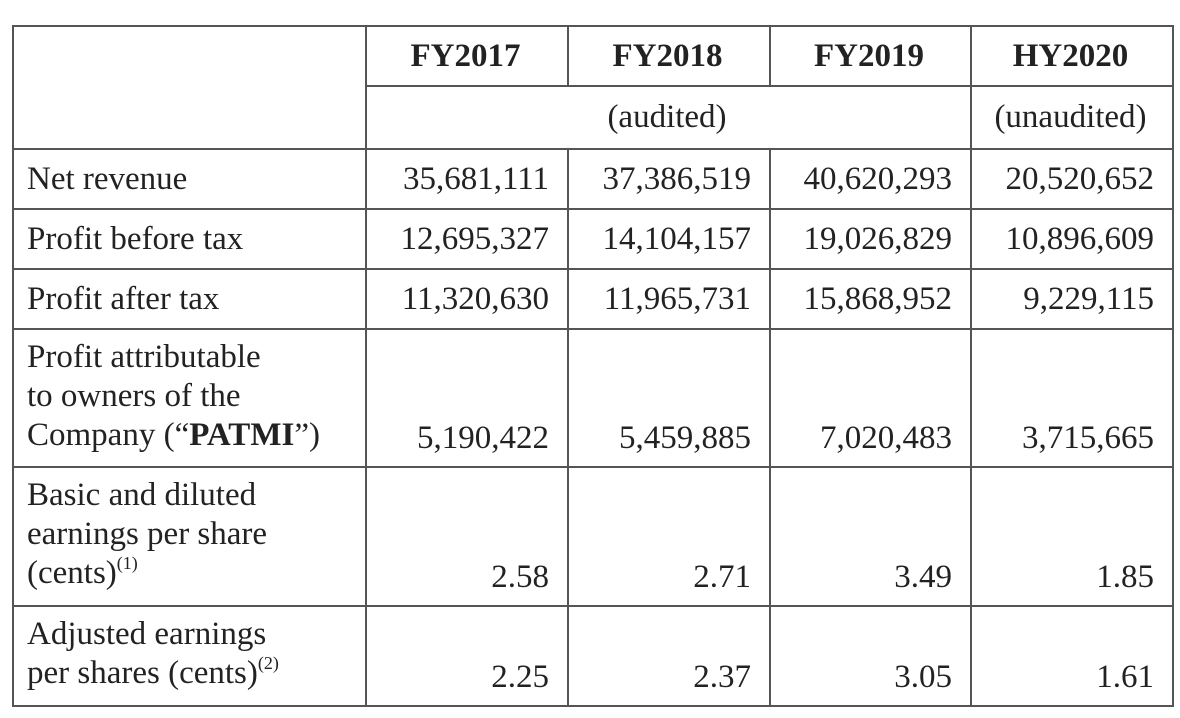 The width and height of the screenshot is (1180, 718). I want to click on value-cell: 3.05, so click(870, 656).